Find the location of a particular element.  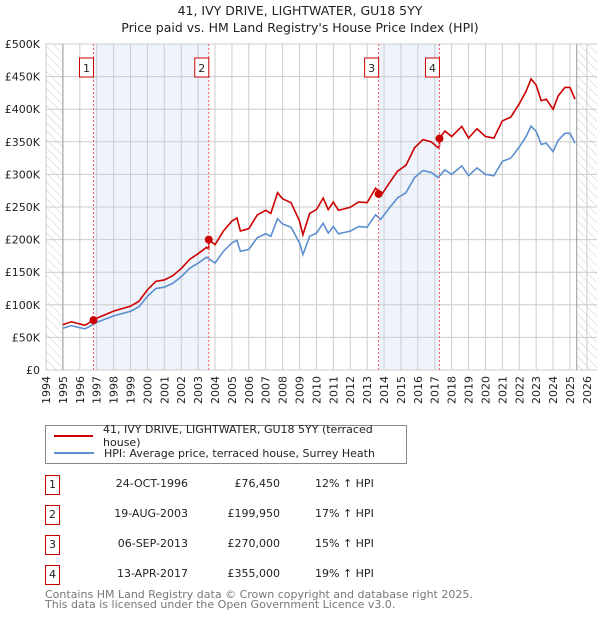

x-tick-label: 2000 is located at coordinates (147, 390).